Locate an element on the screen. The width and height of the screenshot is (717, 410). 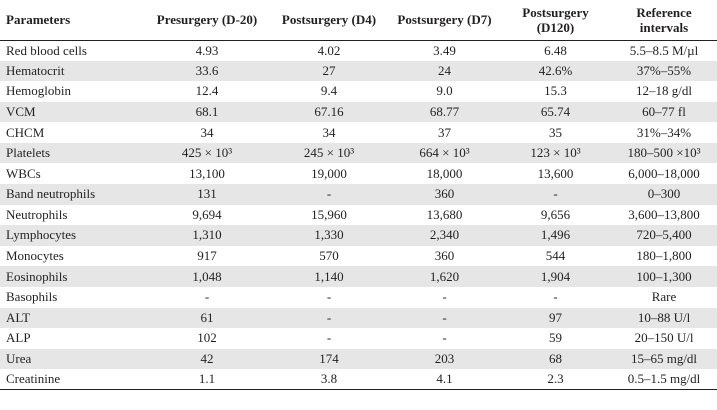
cell-reference-interval: 5.5–8.5 M/µl is located at coordinates (664, 50).